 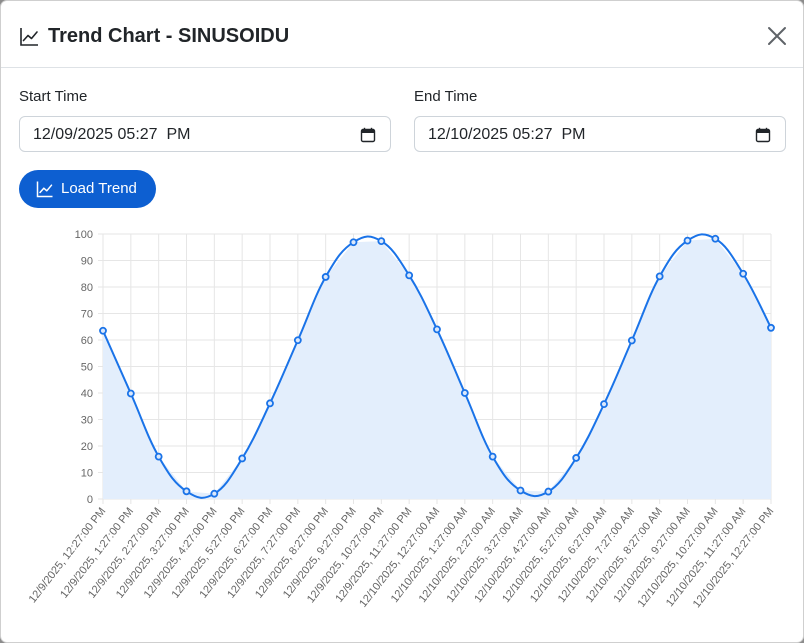 What do you see at coordinates (99, 188) in the screenshot?
I see `load-trend-label: Load Trend` at bounding box center [99, 188].